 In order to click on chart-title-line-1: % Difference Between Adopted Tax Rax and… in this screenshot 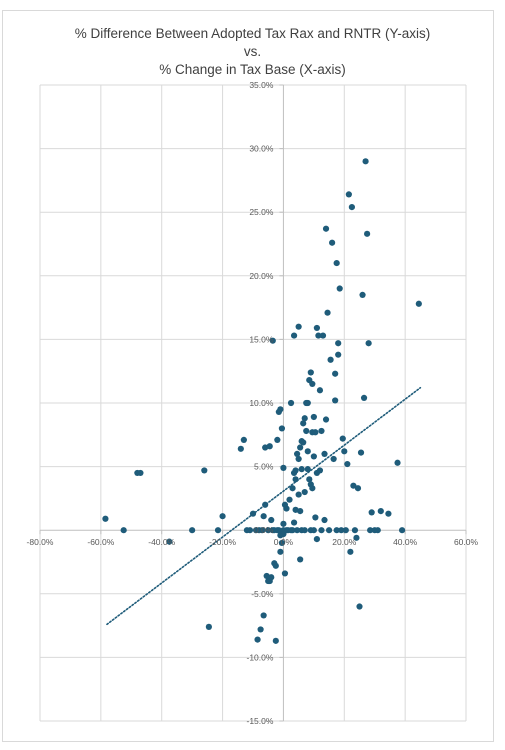, I will do `click(252, 33)`.